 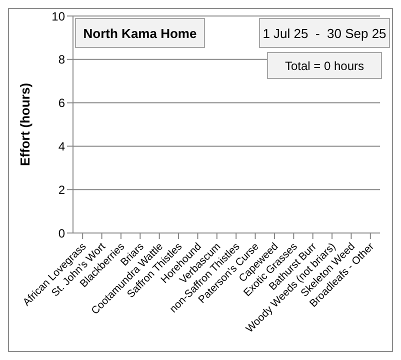 What do you see at coordinates (140, 33) in the screenshot?
I see `text: North Kama Home` at bounding box center [140, 33].